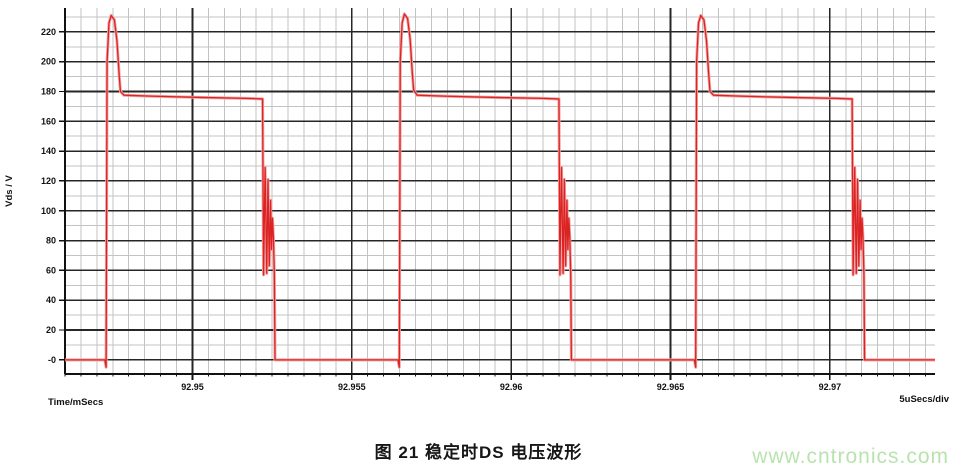 Image resolution: width=957 pixels, height=472 pixels. What do you see at coordinates (9, 191) in the screenshot?
I see `y-axis-title: Vds / V` at bounding box center [9, 191].